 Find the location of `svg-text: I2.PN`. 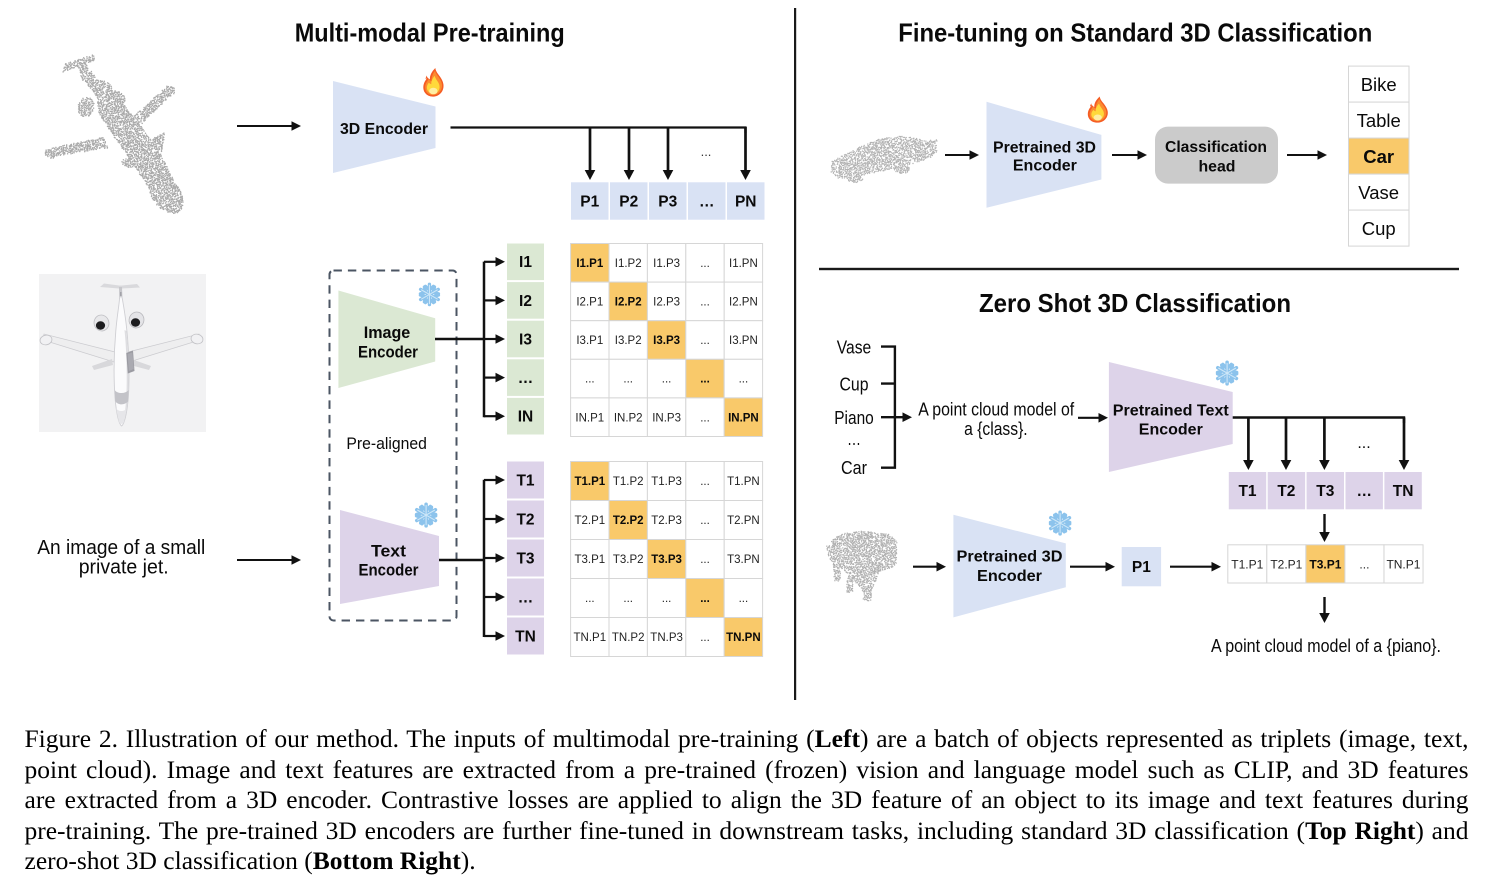

svg-text: I2.PN is located at coordinates (743, 303).